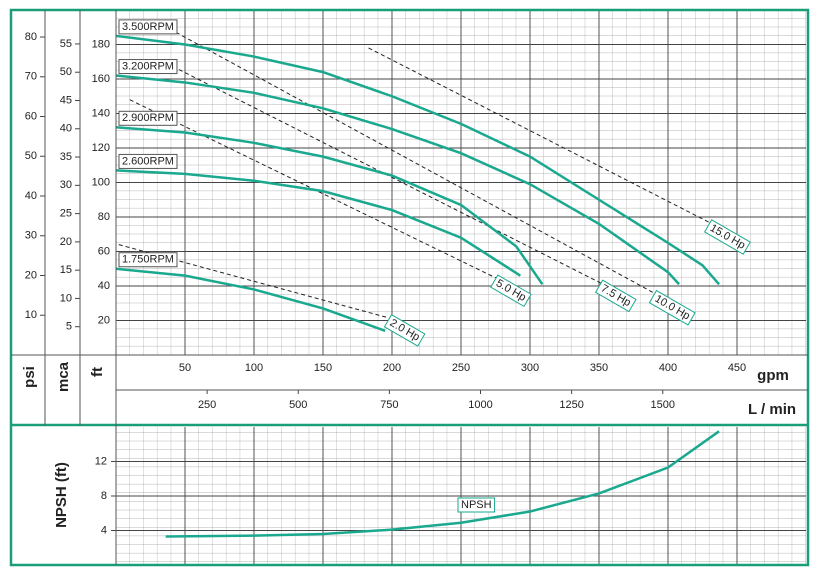 This screenshot has height=582, width=819. What do you see at coordinates (323, 368) in the screenshot?
I see `x-tick-label: 150` at bounding box center [323, 368].